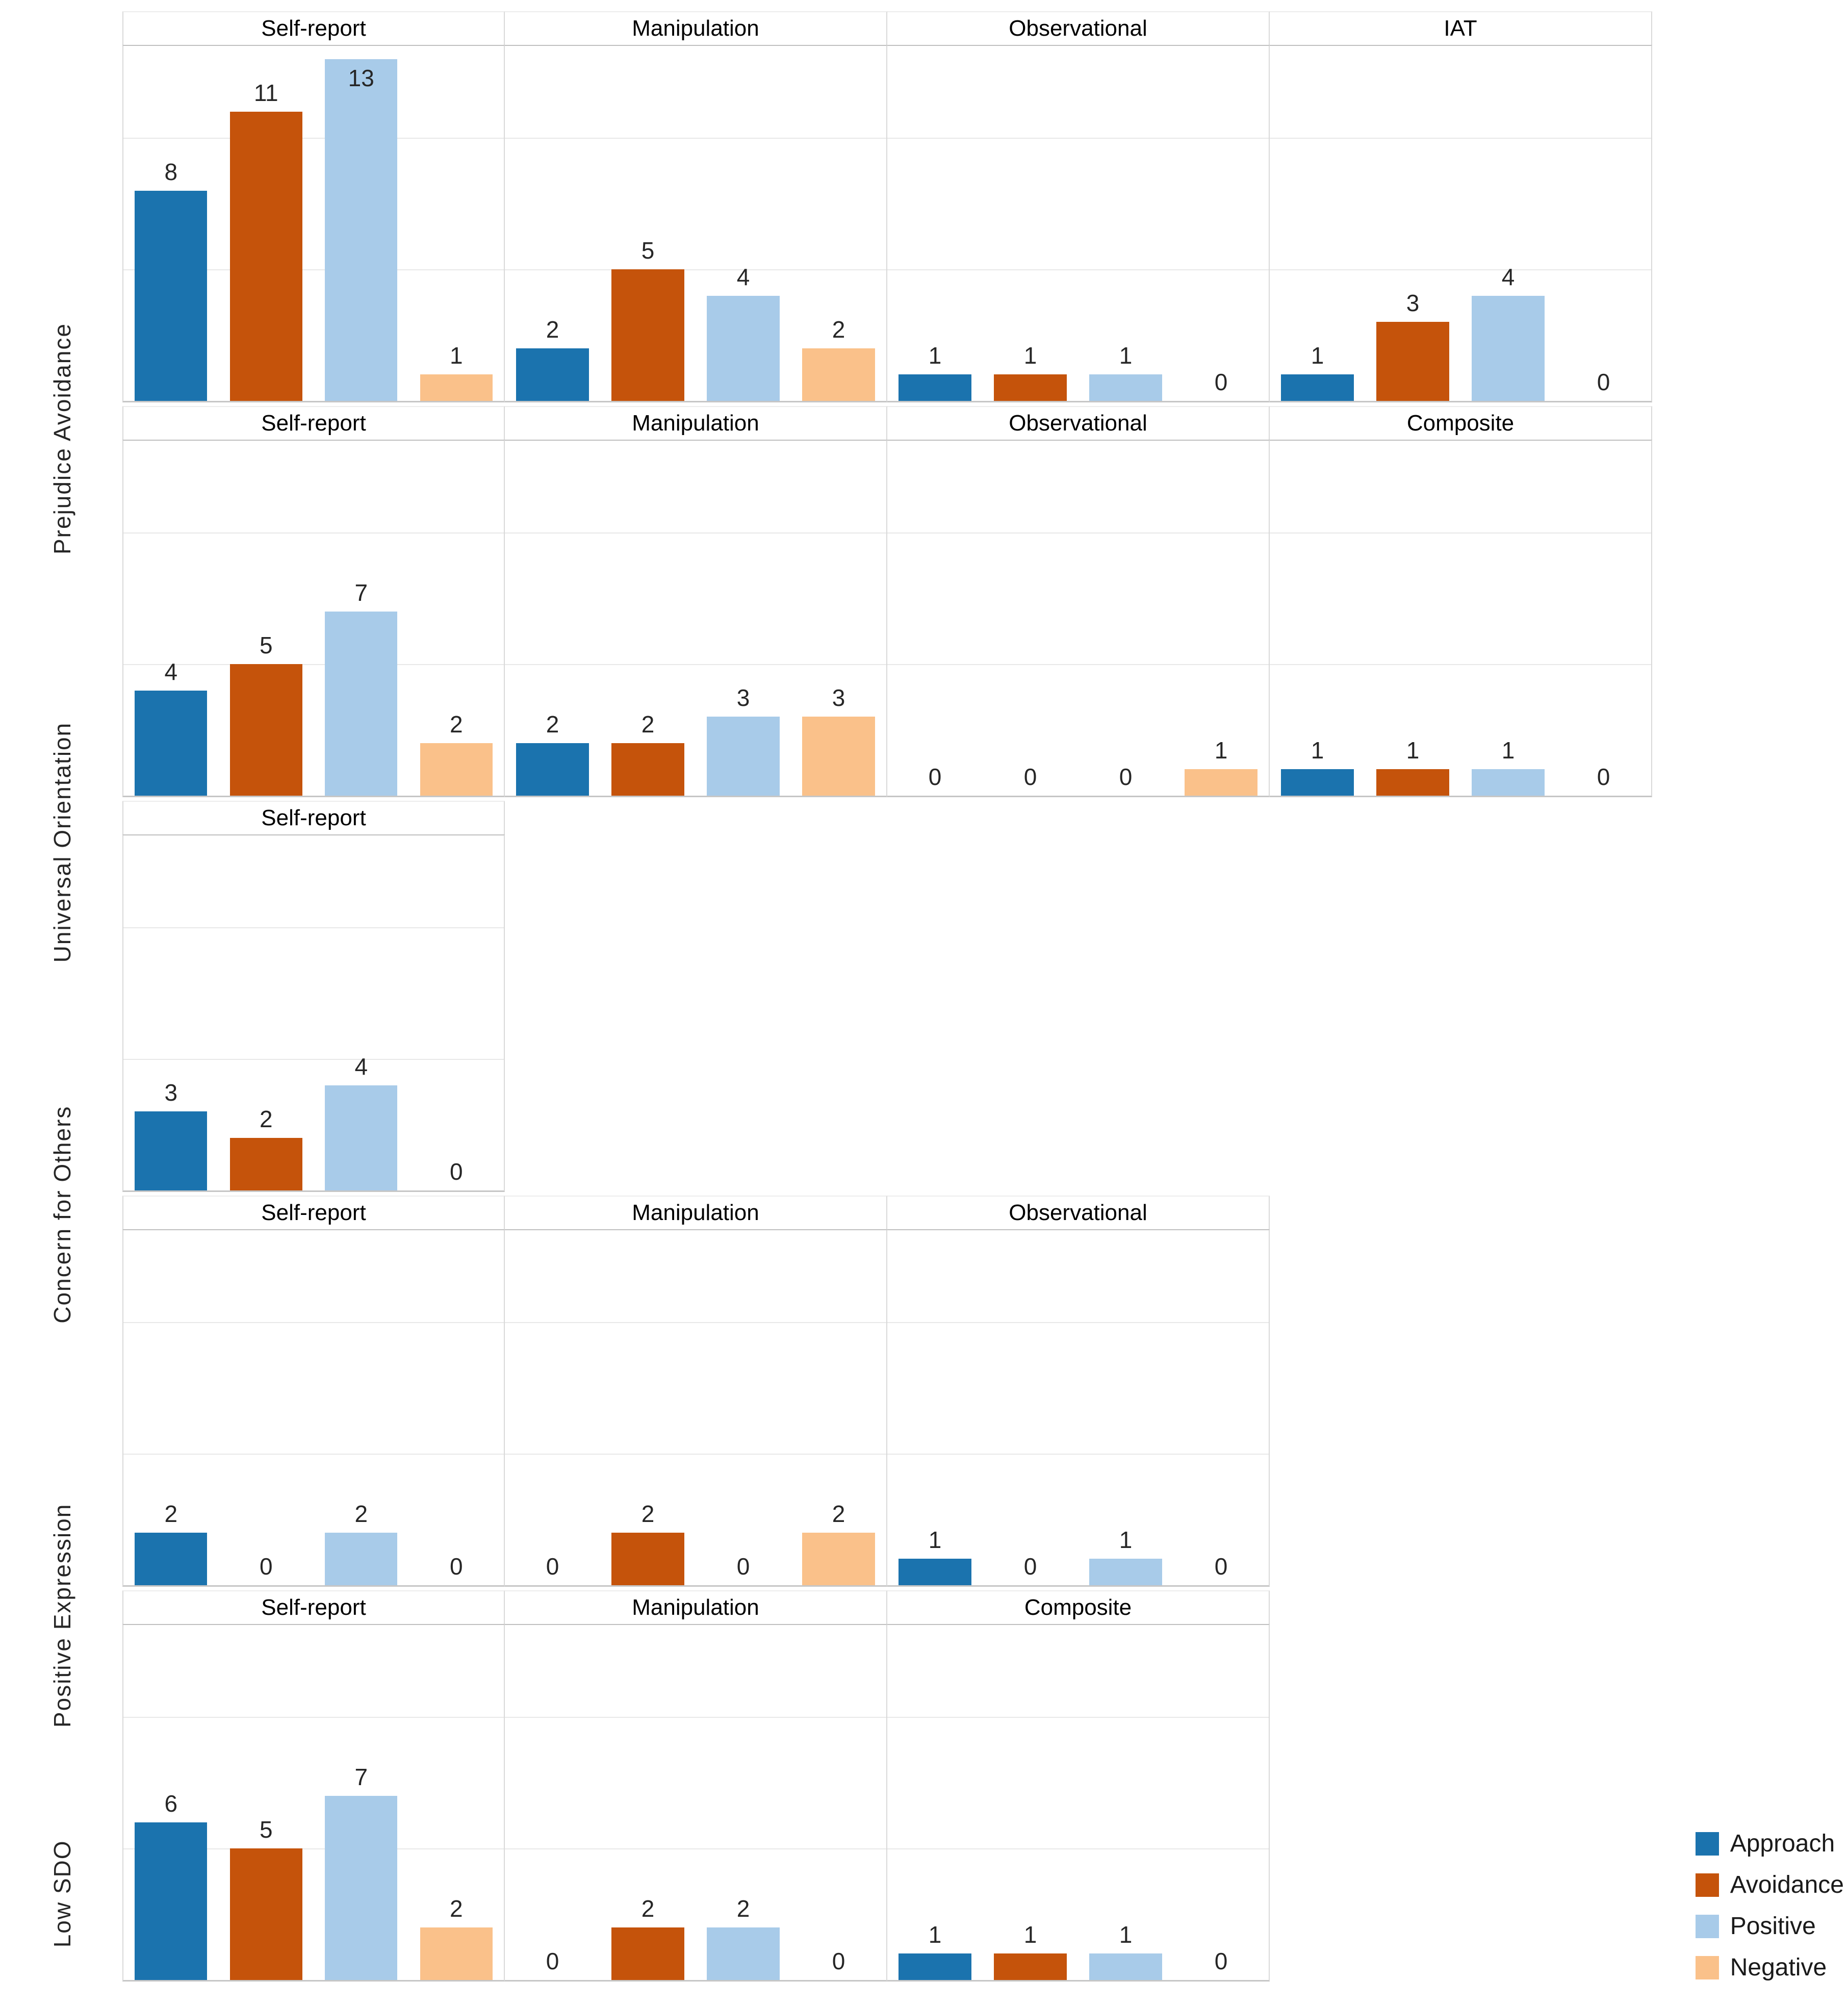 Image resolution: width=1848 pixels, height=2006 pixels. What do you see at coordinates (62, 1893) in the screenshot?
I see `row-label: Low SDO` at bounding box center [62, 1893].